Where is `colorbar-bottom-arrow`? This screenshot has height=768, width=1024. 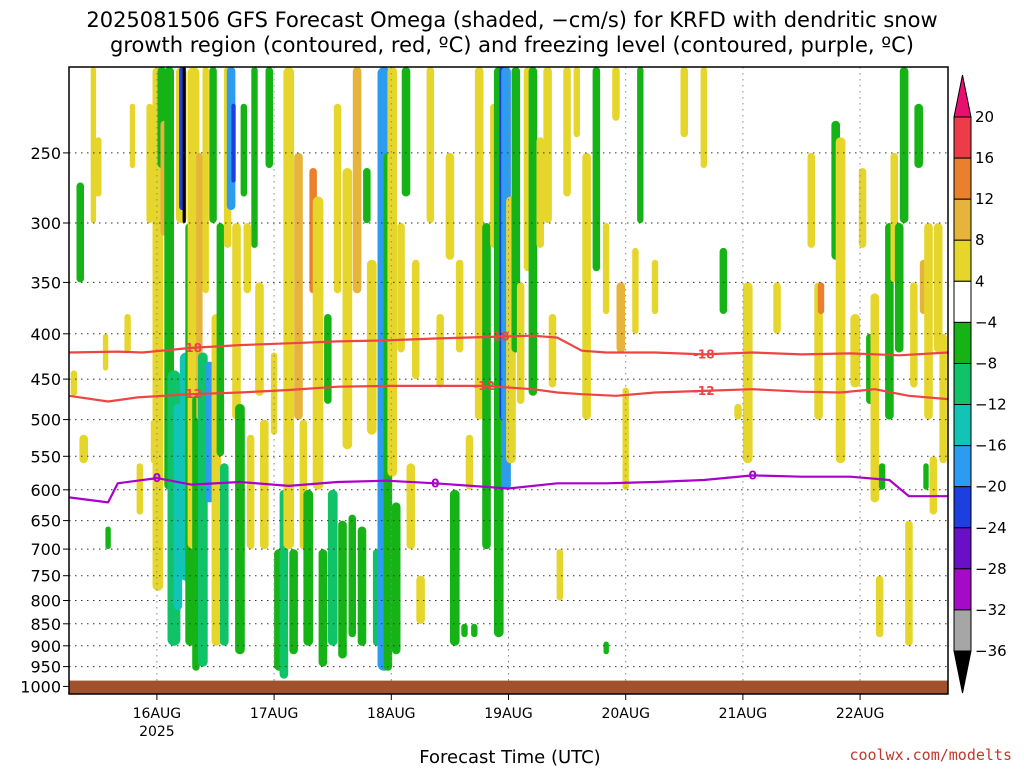
colorbar-bottom-arrow is located at coordinates (962, 672).